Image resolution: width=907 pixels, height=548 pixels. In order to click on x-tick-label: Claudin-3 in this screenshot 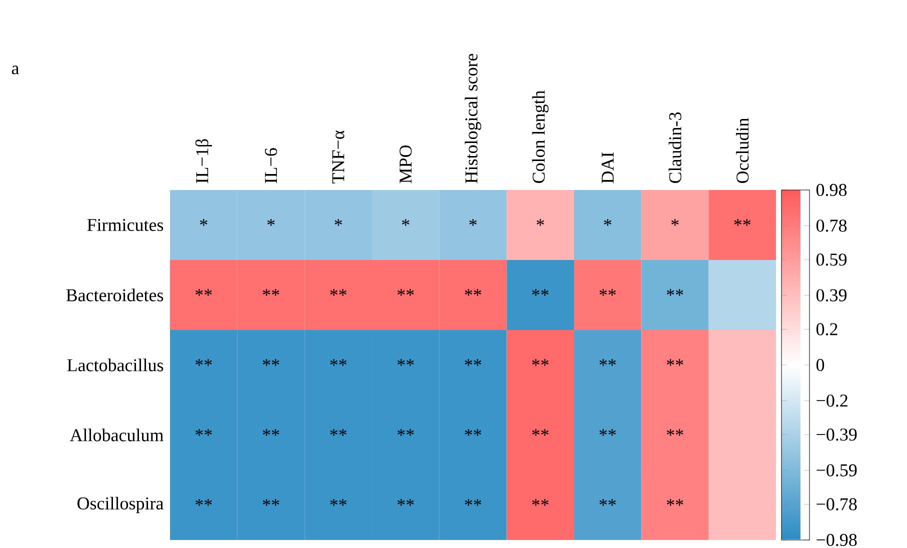, I will do `click(675, 147)`.